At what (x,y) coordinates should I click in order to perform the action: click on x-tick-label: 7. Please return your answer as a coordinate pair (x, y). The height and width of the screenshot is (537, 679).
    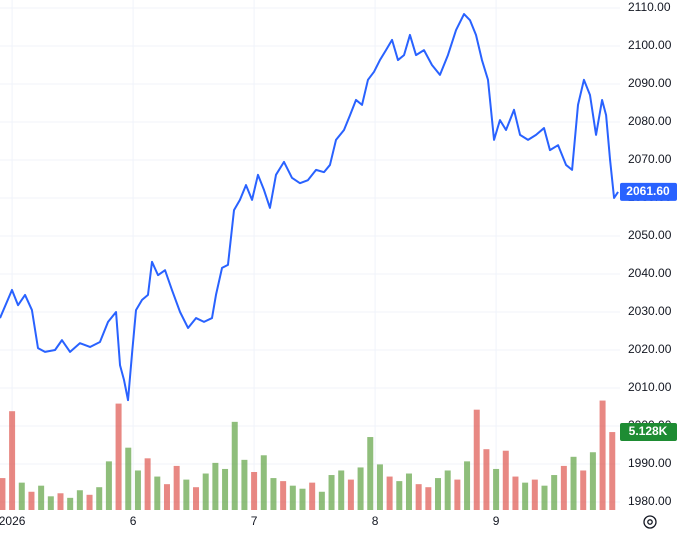
    Looking at the image, I should click on (254, 521).